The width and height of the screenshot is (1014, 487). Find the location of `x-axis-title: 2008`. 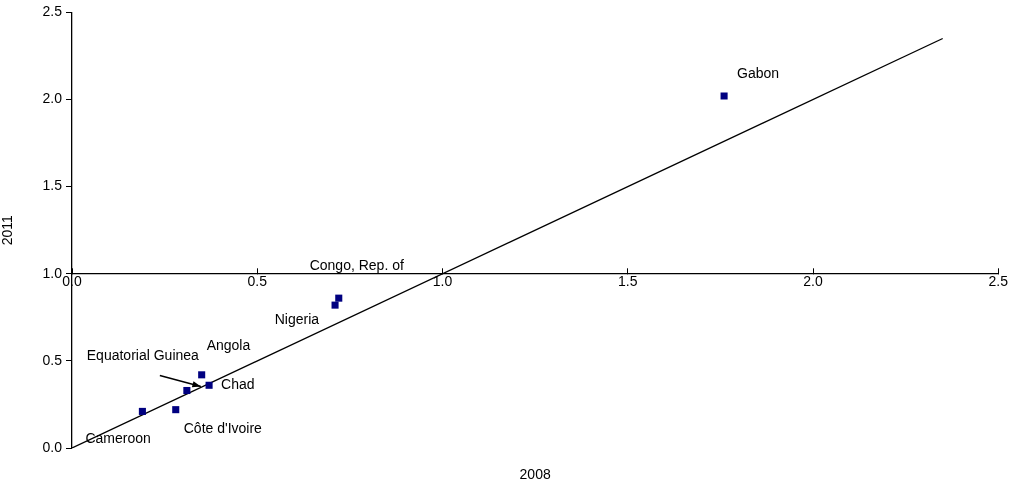

x-axis-title: 2008 is located at coordinates (535, 473).